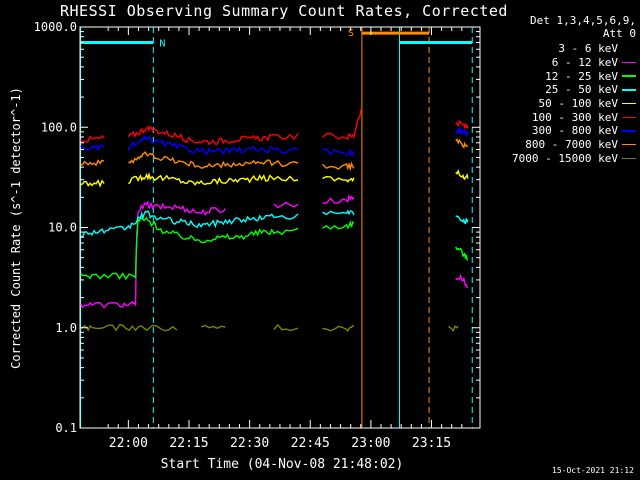 Image resolution: width=640 pixels, height=480 pixels. What do you see at coordinates (59, 127) in the screenshot?
I see `y-tick-label: 100.0` at bounding box center [59, 127].